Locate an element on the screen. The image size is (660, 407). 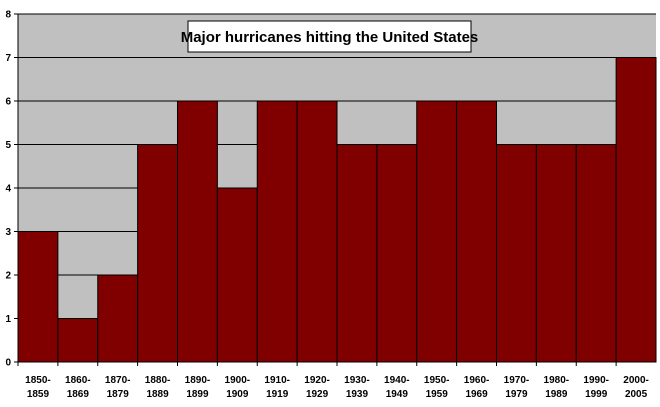
x-tick-label-line1: 1930- is located at coordinates (357, 380).